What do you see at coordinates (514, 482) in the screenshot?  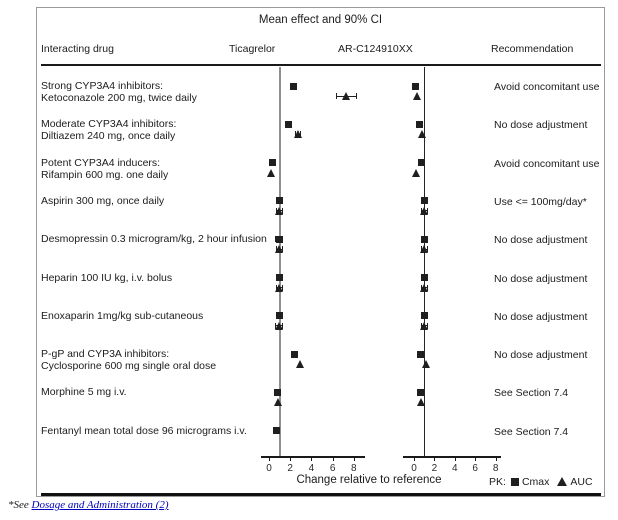 I see `cmax-square-icon` at bounding box center [514, 482].